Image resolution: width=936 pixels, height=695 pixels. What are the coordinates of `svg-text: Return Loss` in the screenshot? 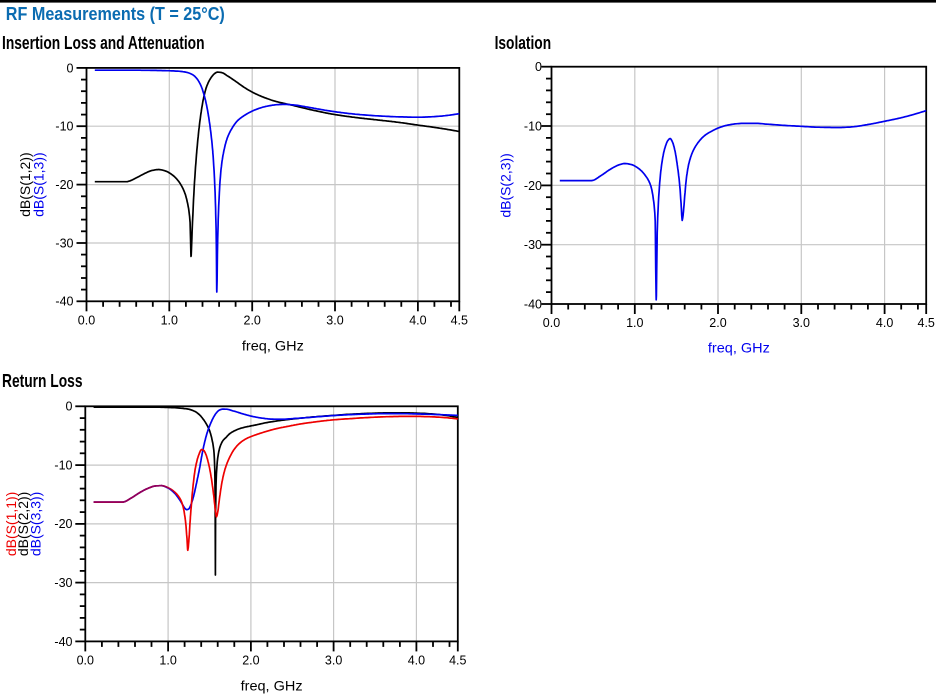 It's located at (42, 381).